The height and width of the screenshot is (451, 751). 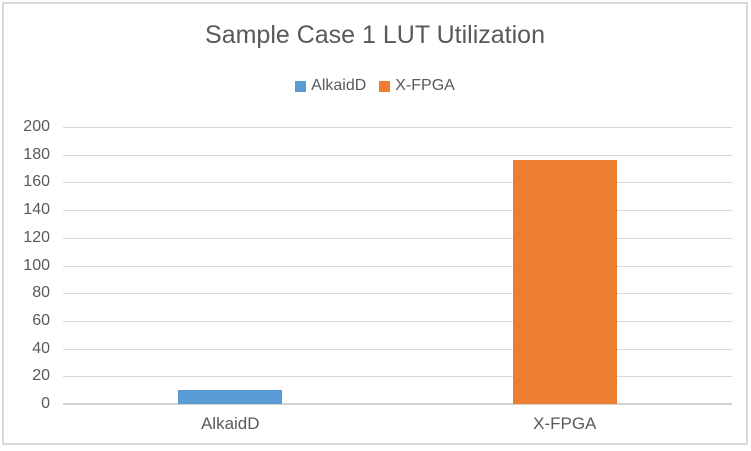 I want to click on y-axis-labels: 0 20 40 60 80 100 120 140 160 180 200, so click(x=27, y=265).